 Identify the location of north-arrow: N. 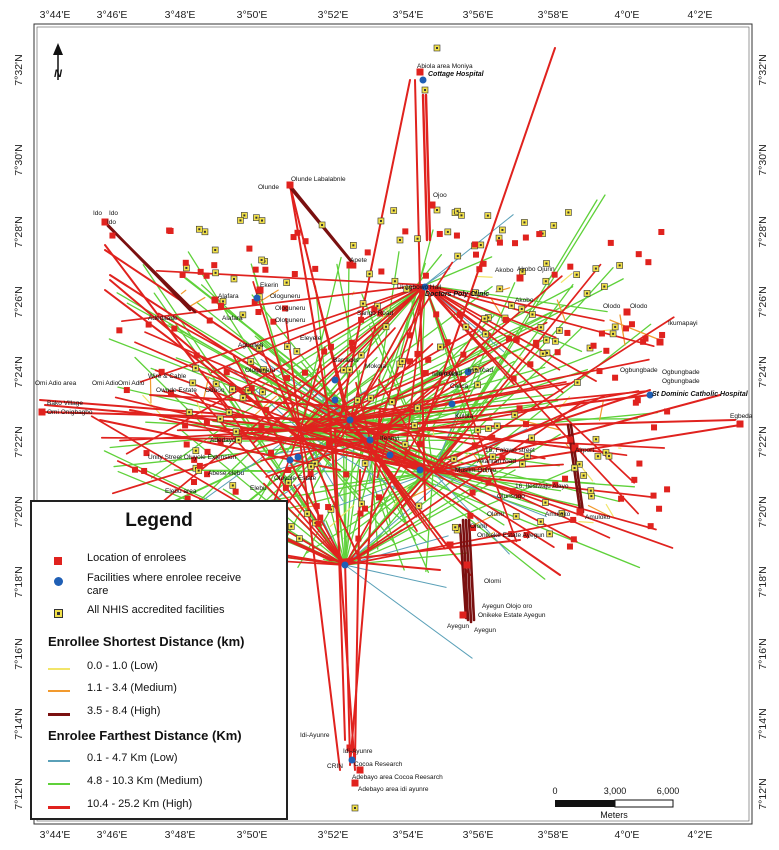
(58, 61).